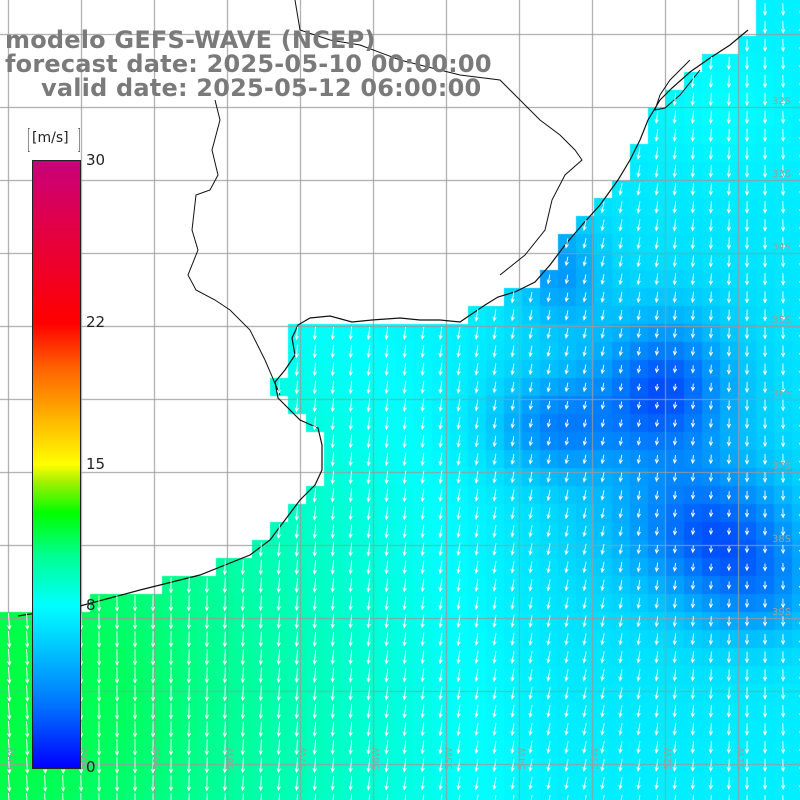 The height and width of the screenshot is (800, 800). I want to click on state-border, so click(438, 138).